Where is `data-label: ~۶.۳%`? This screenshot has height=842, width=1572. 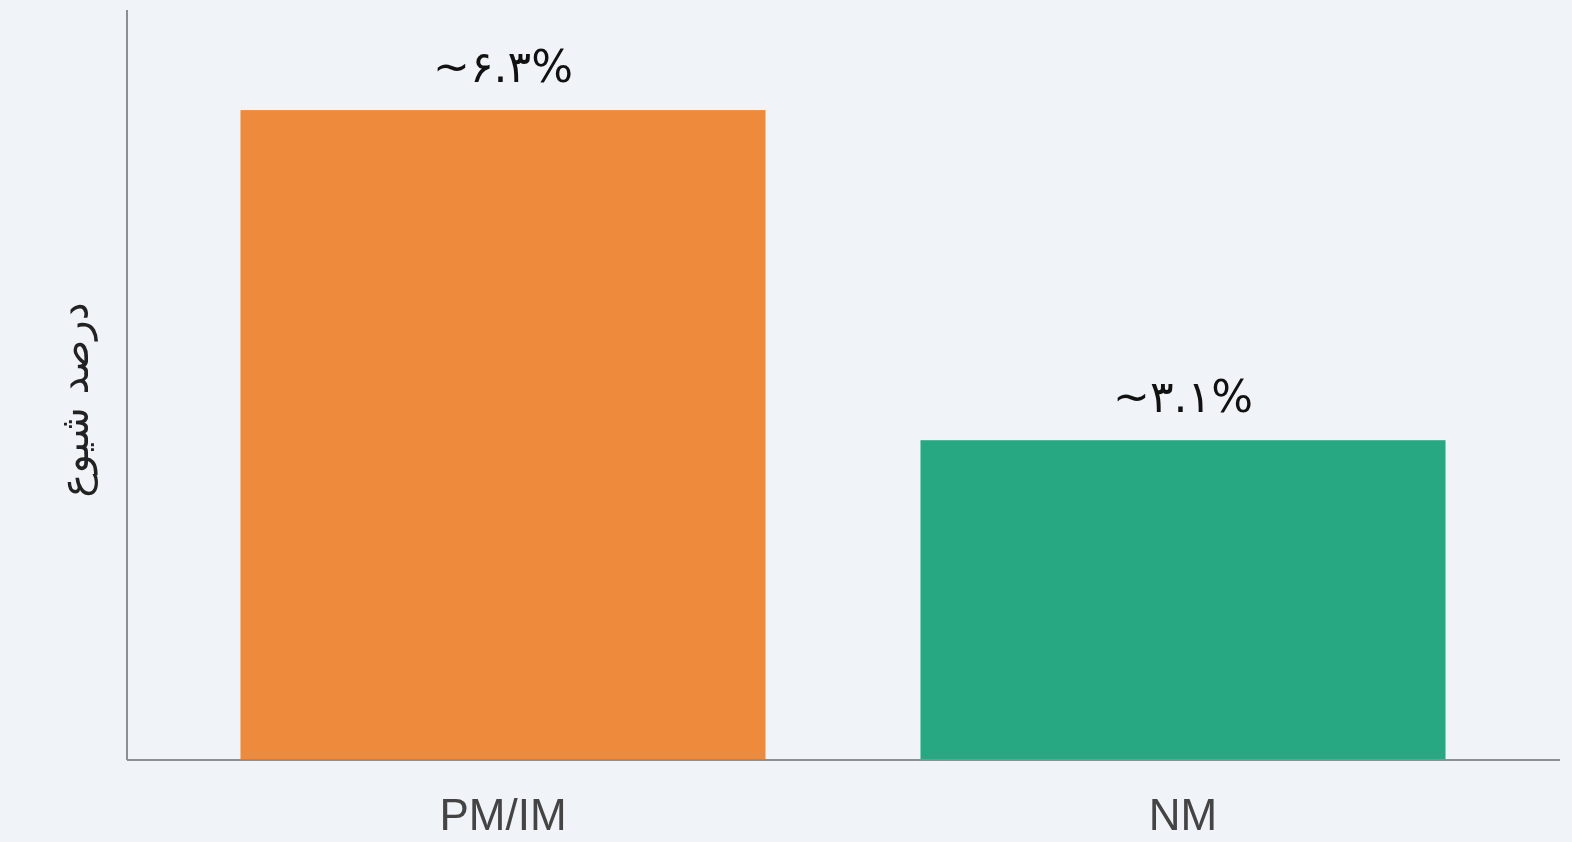
data-label: ~۶.۳% is located at coordinates (503, 67).